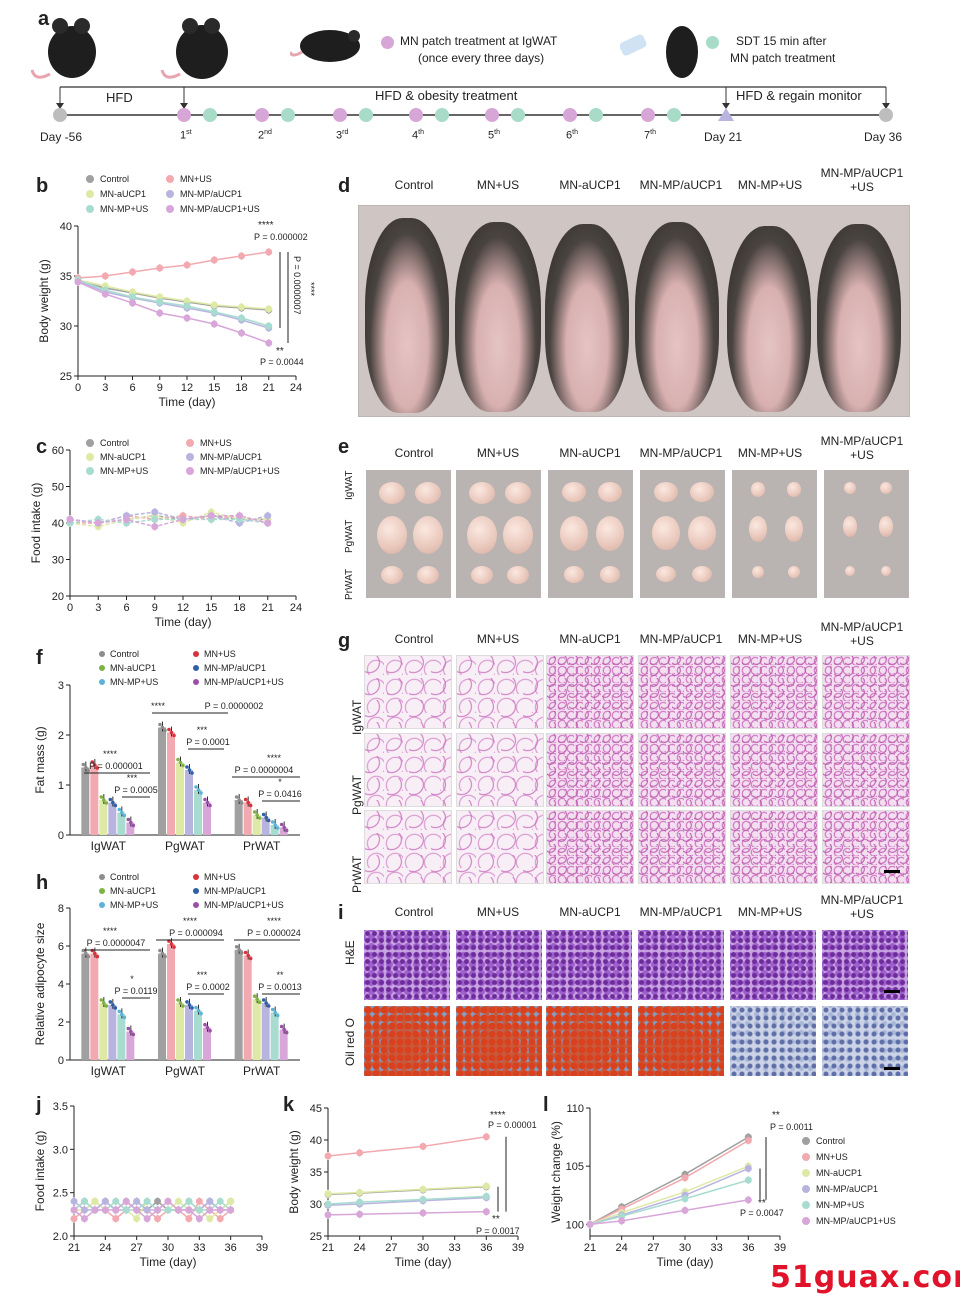 The height and width of the screenshot is (1297, 960). I want to click on x-axis-label: Time (day), so click(423, 1262).